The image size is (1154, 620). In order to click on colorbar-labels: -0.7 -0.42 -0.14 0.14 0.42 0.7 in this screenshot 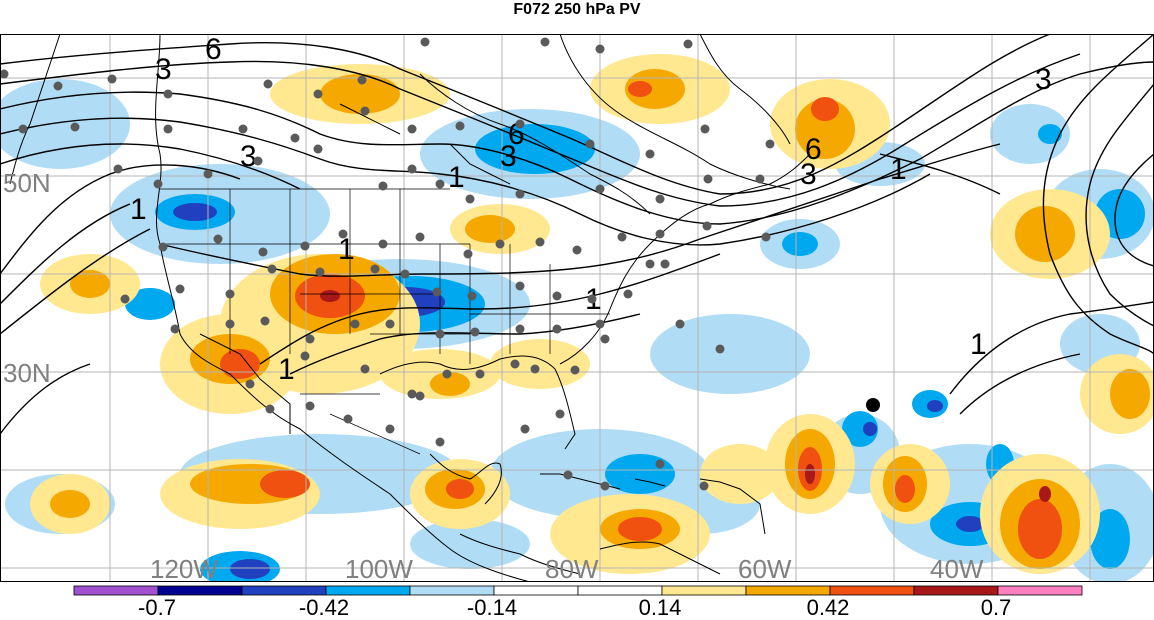, I will do `click(577, 608)`.